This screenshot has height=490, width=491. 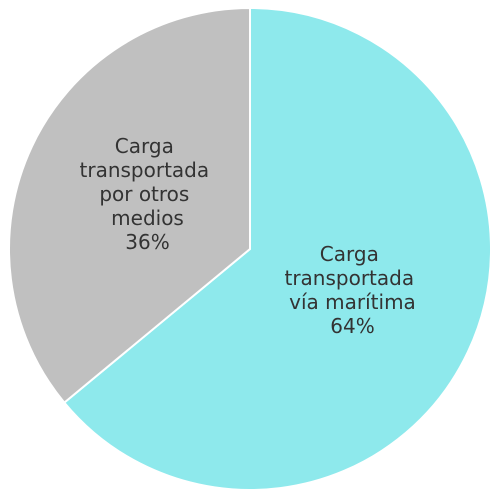 What do you see at coordinates (148, 182) in the screenshot?
I see `slice-label: Carga transportada por otros medios` at bounding box center [148, 182].